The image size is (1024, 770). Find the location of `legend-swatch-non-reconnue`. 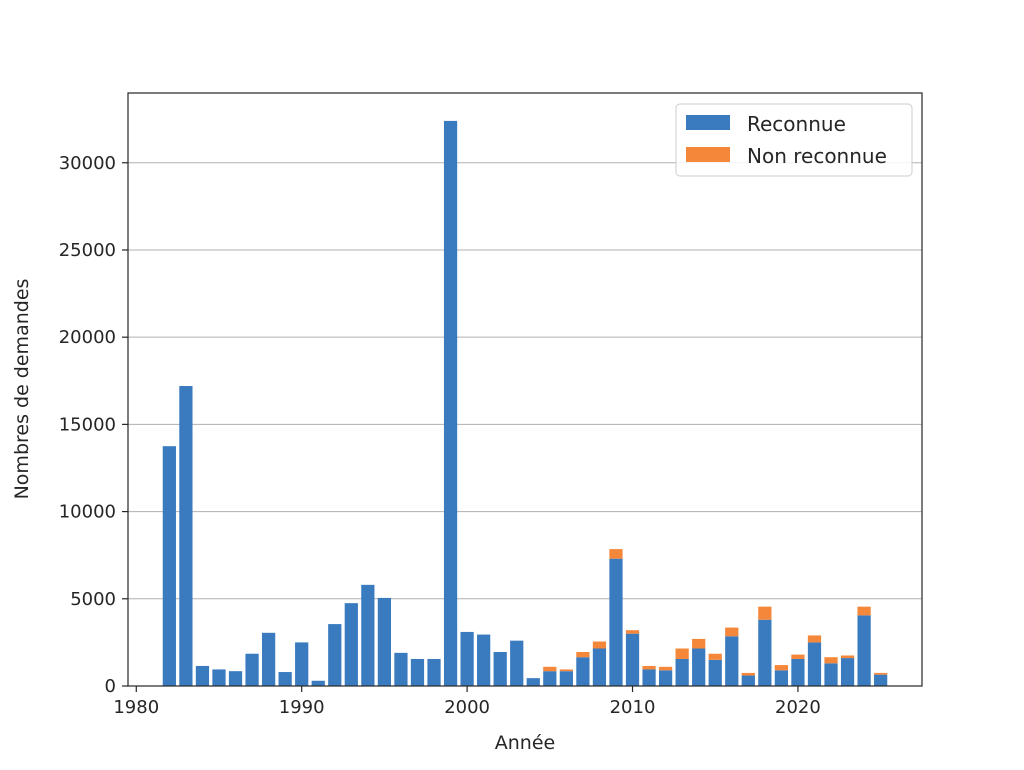

legend-swatch-non-reconnue is located at coordinates (708, 154).